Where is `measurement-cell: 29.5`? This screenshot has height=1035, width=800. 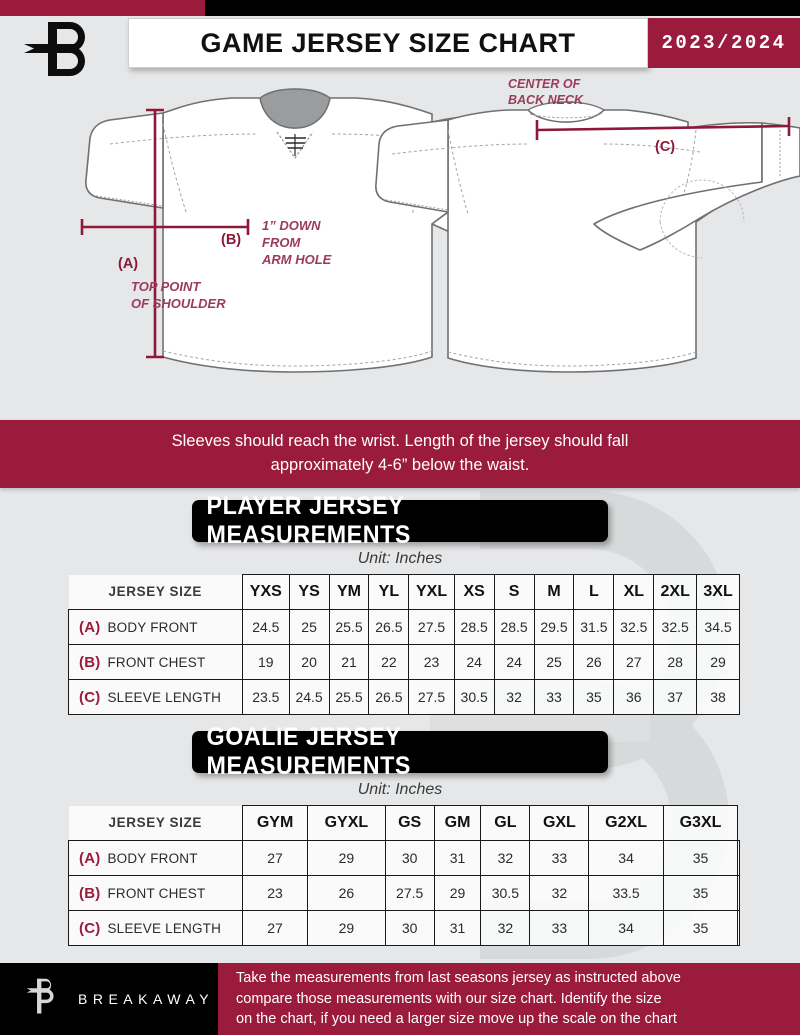 measurement-cell: 29.5 is located at coordinates (554, 627).